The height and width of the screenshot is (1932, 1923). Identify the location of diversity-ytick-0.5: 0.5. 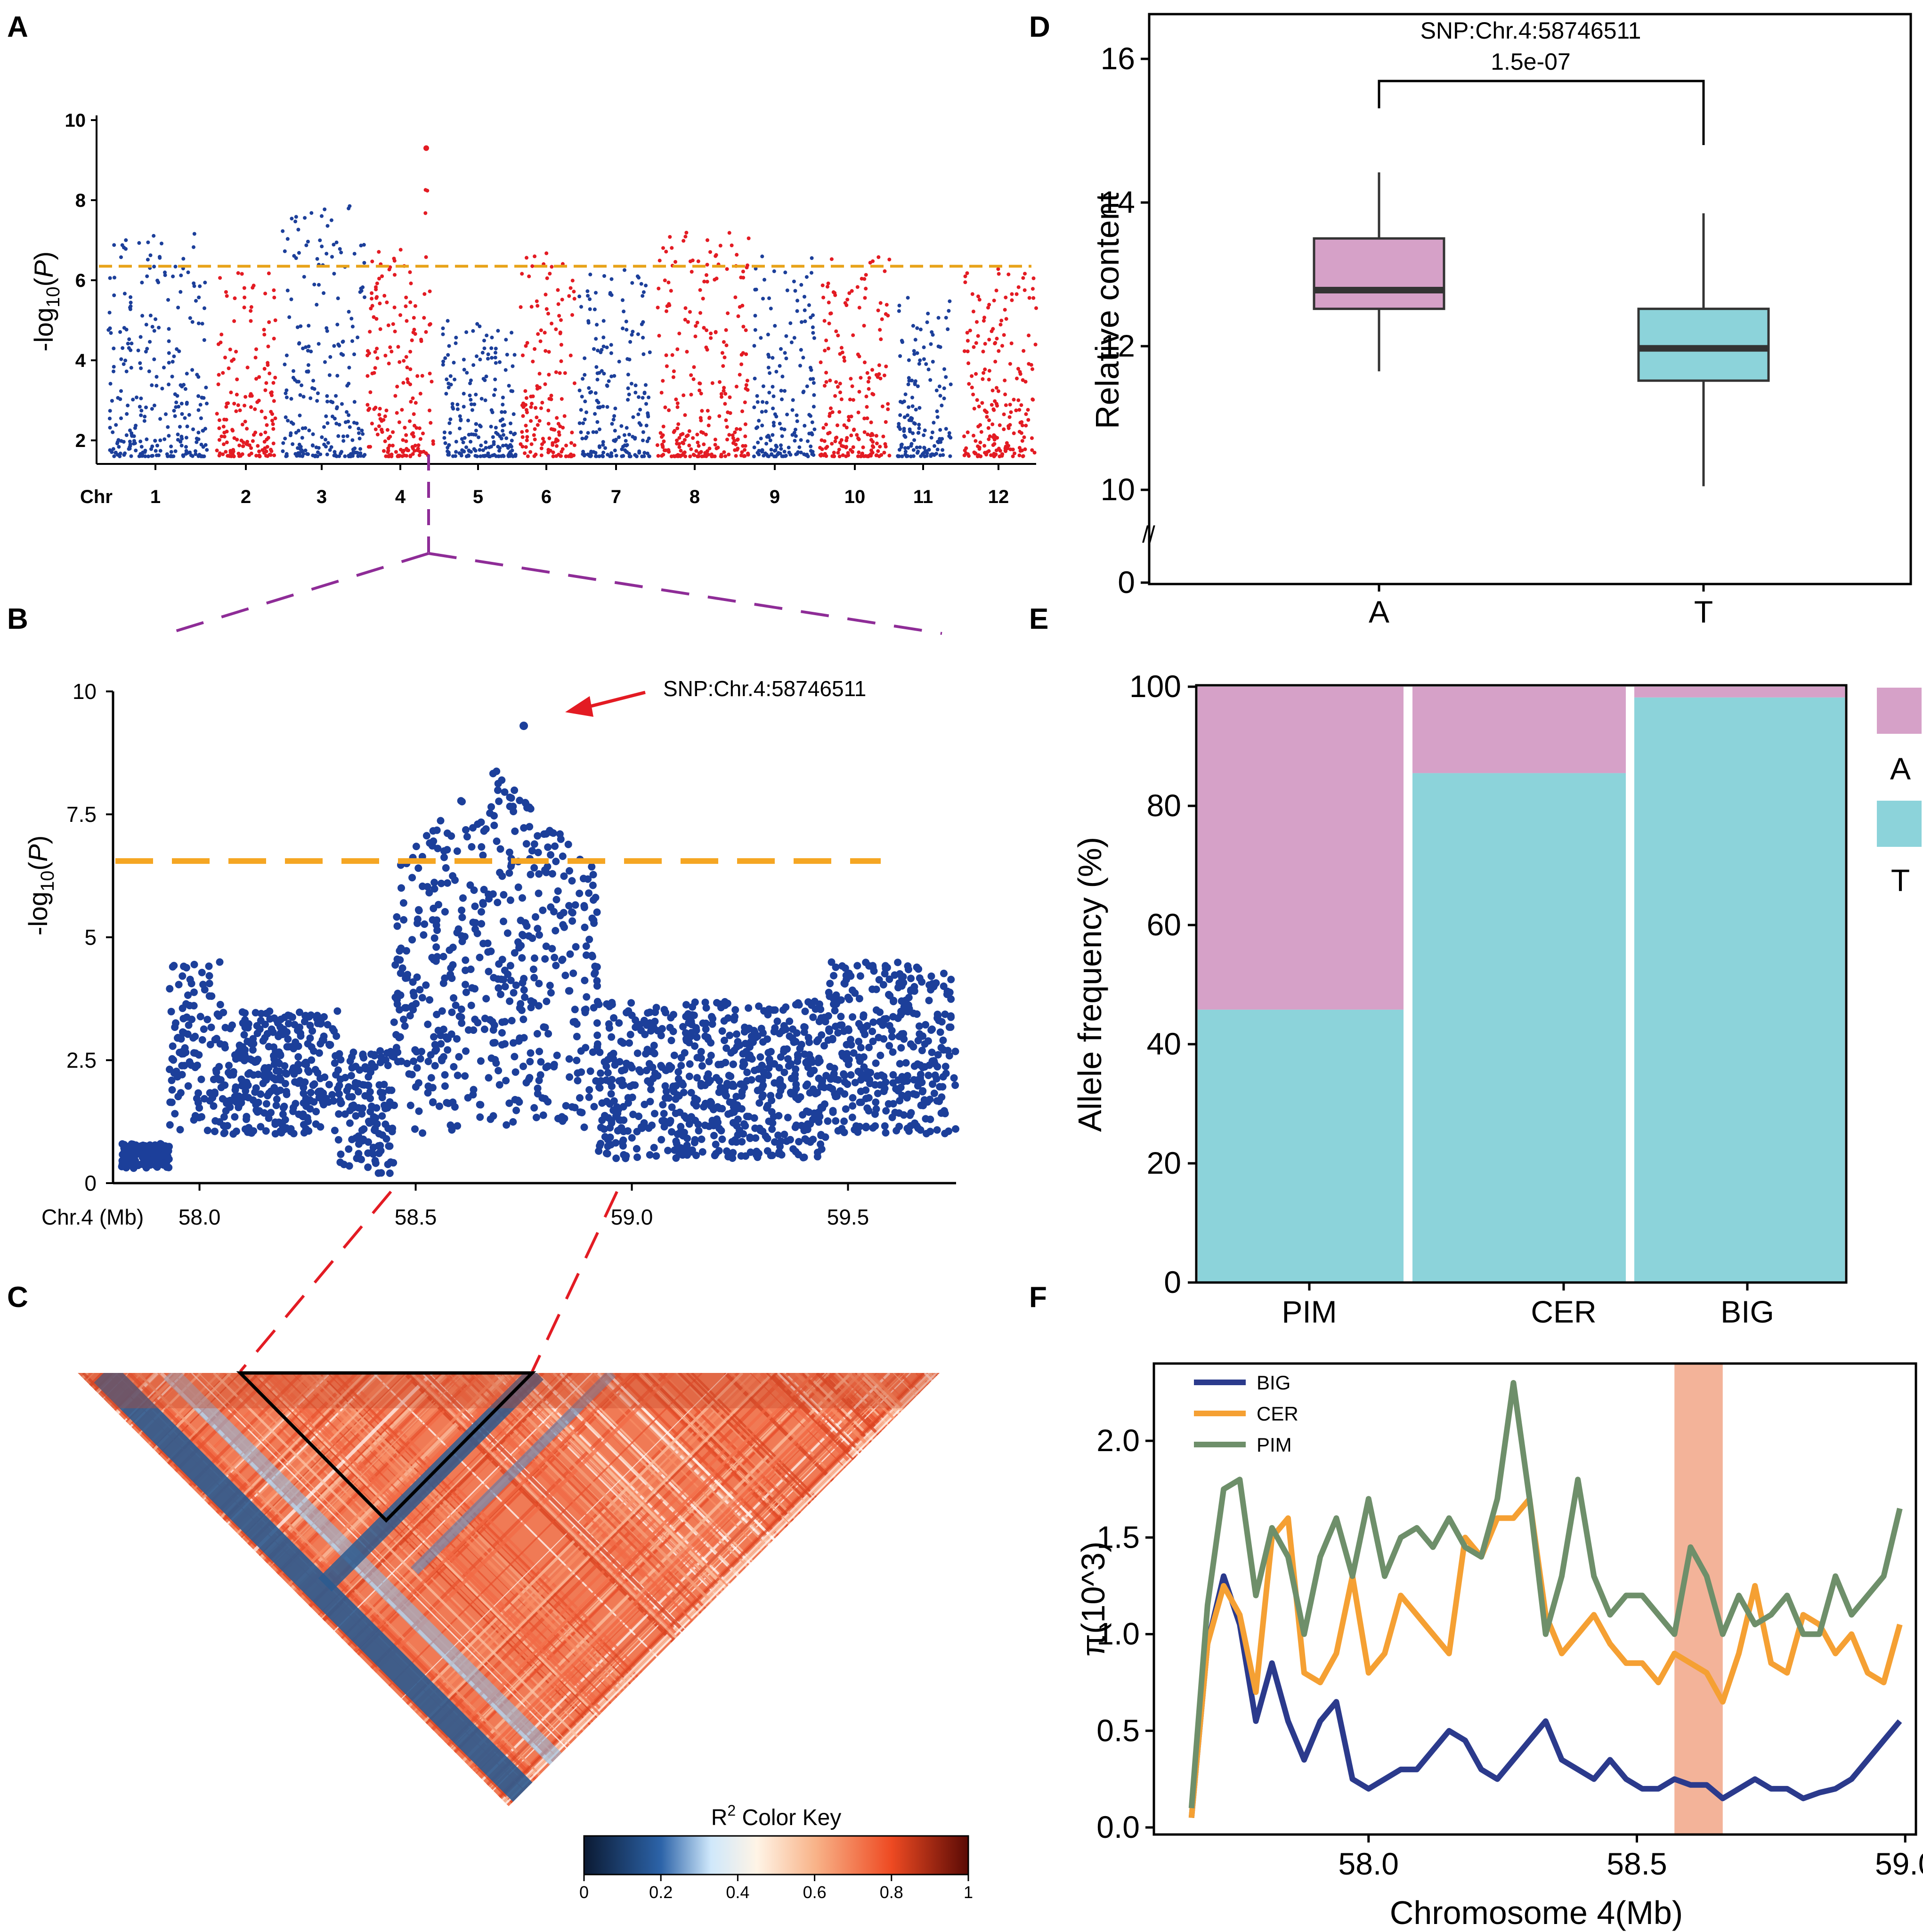
(1118, 1731).